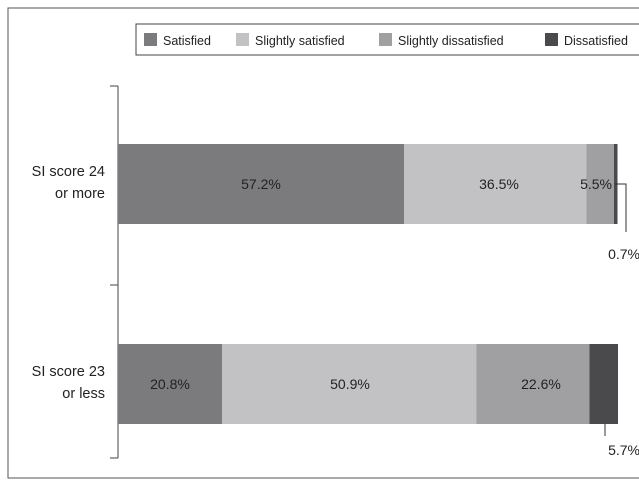 The image size is (639, 493). What do you see at coordinates (83, 394) in the screenshot?
I see `category-label-1-line-1: or less` at bounding box center [83, 394].